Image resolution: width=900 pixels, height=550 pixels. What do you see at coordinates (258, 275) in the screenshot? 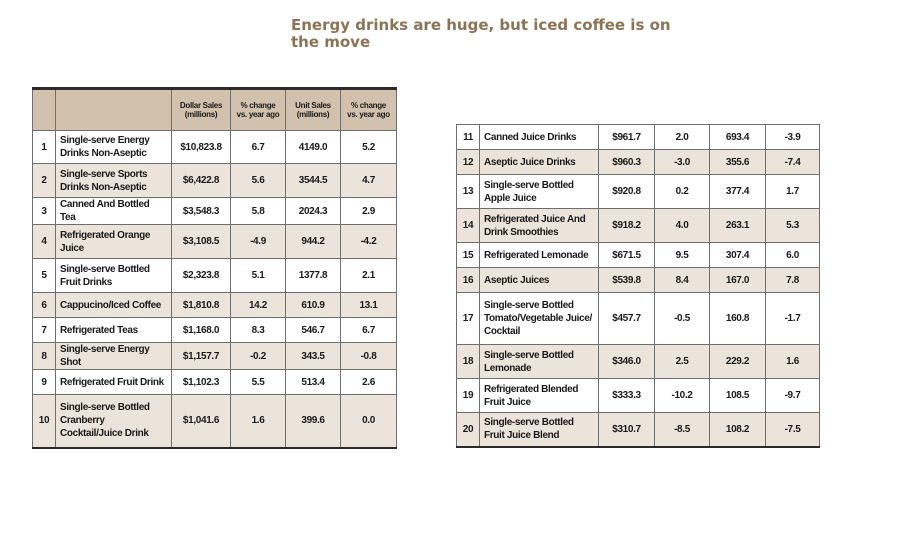
I see `row-dollar-change: 5.1` at bounding box center [258, 275].